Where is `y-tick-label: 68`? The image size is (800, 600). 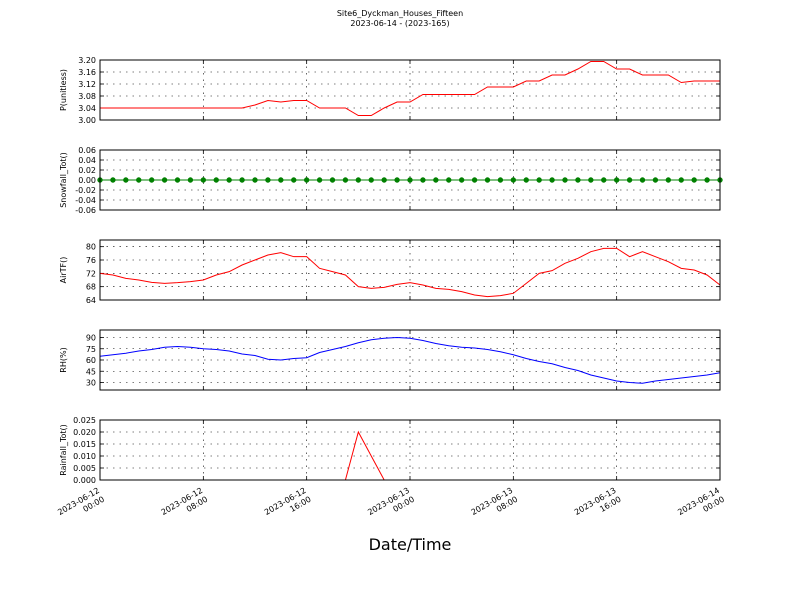 y-tick-label: 68 is located at coordinates (91, 287).